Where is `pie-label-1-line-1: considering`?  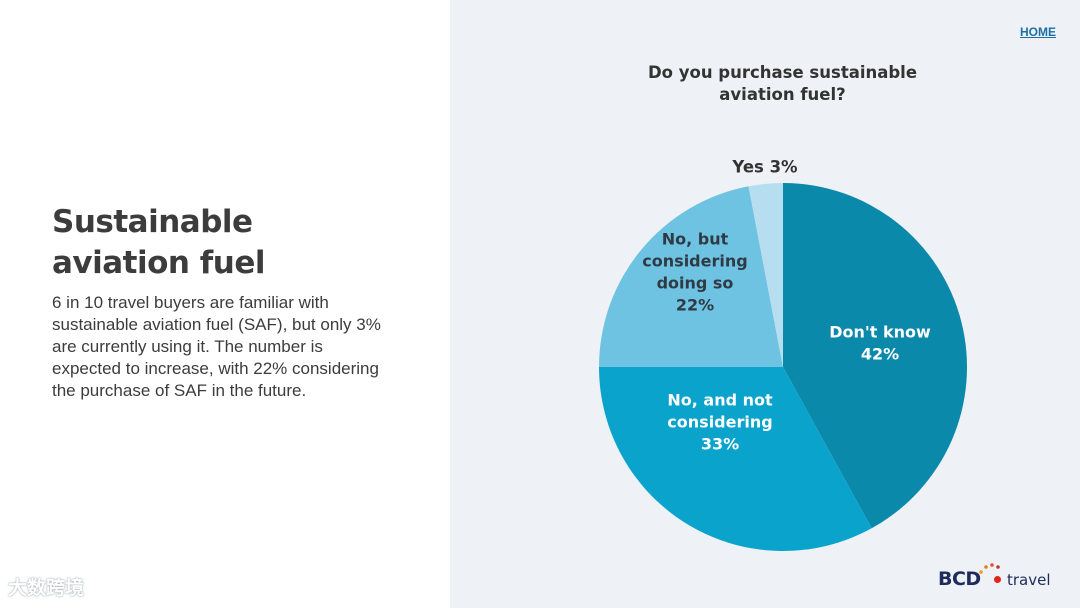 pie-label-1-line-1: considering is located at coordinates (719, 422).